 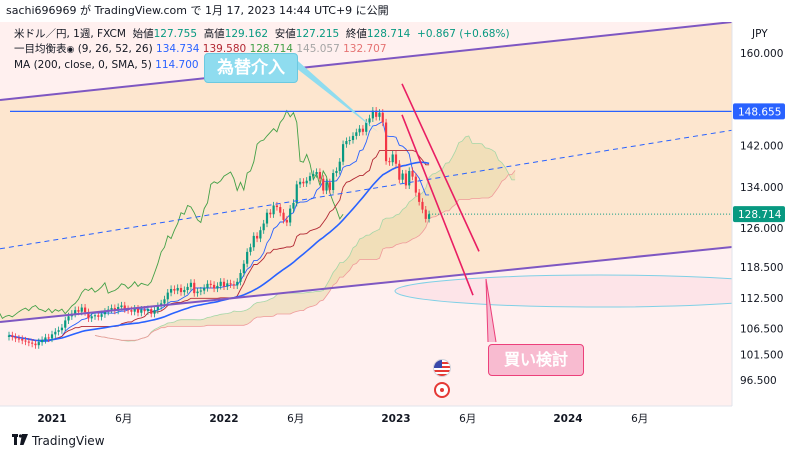 I want to click on event-marker-icon, so click(x=442, y=390).